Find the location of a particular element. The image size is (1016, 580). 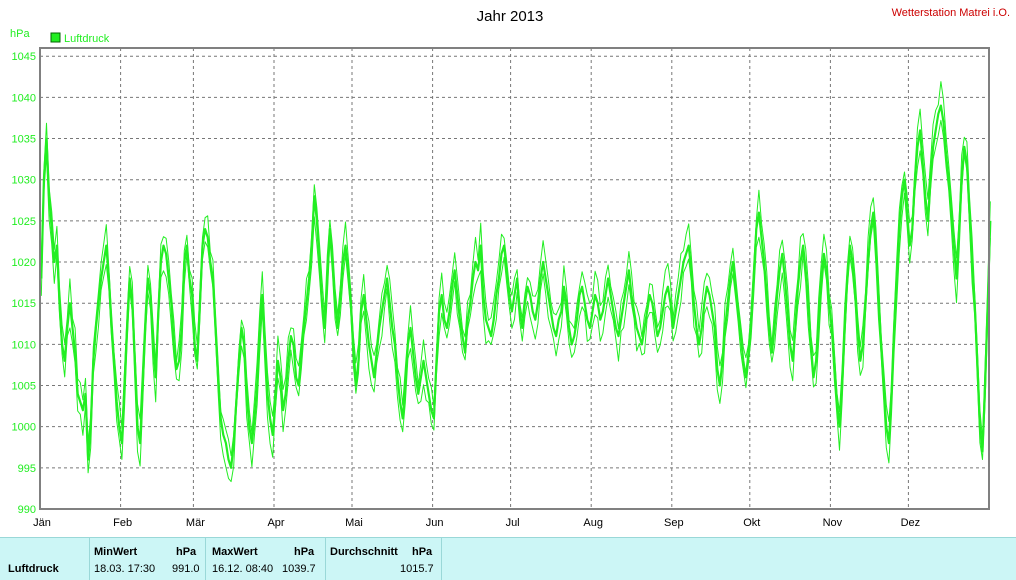

station-name: Wetterstation Matrei i.O. is located at coordinates (951, 13).